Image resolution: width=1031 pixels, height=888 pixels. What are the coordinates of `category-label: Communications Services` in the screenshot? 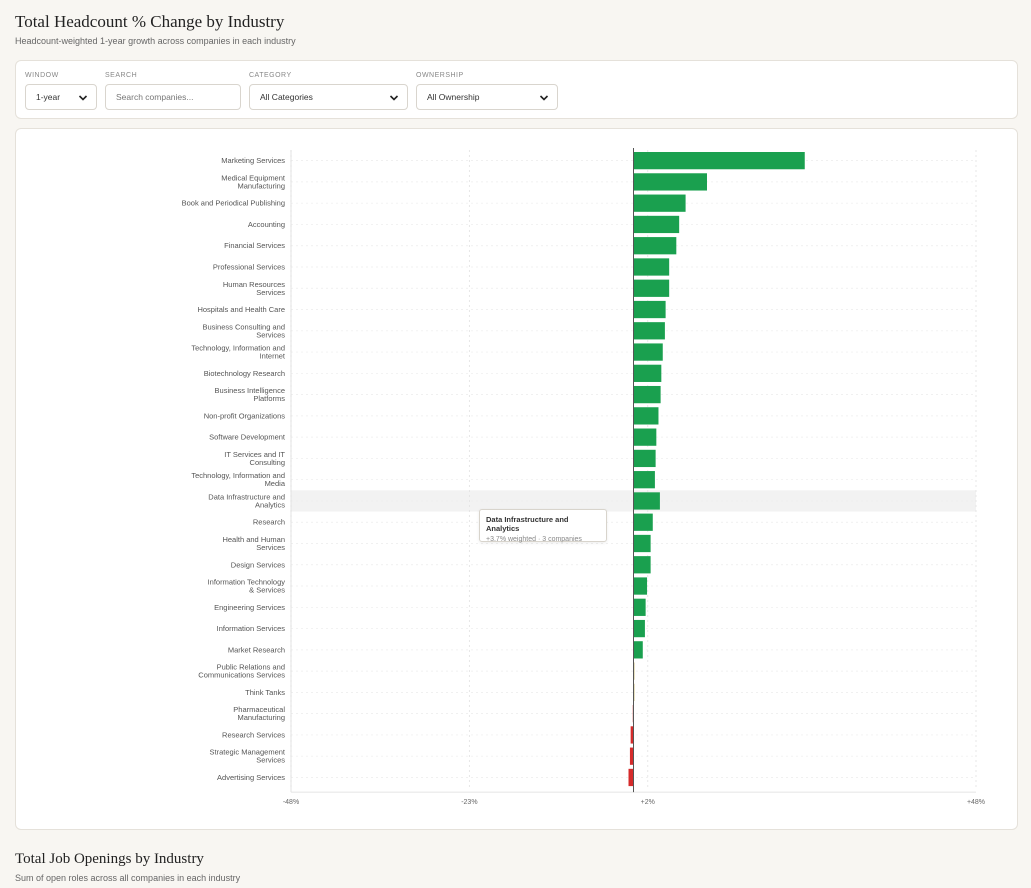 It's located at (241, 675).